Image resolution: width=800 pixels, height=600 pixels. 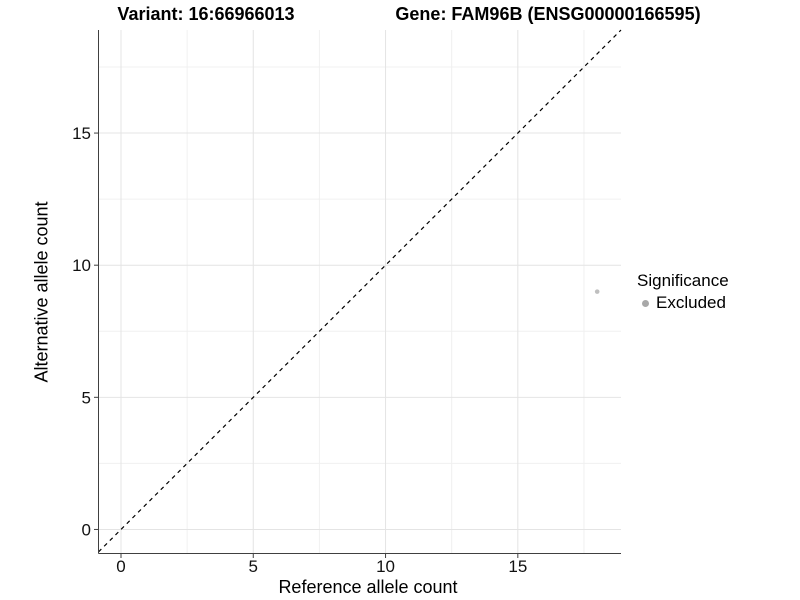 I want to click on x-tick-label: 0, so click(x=120, y=566).